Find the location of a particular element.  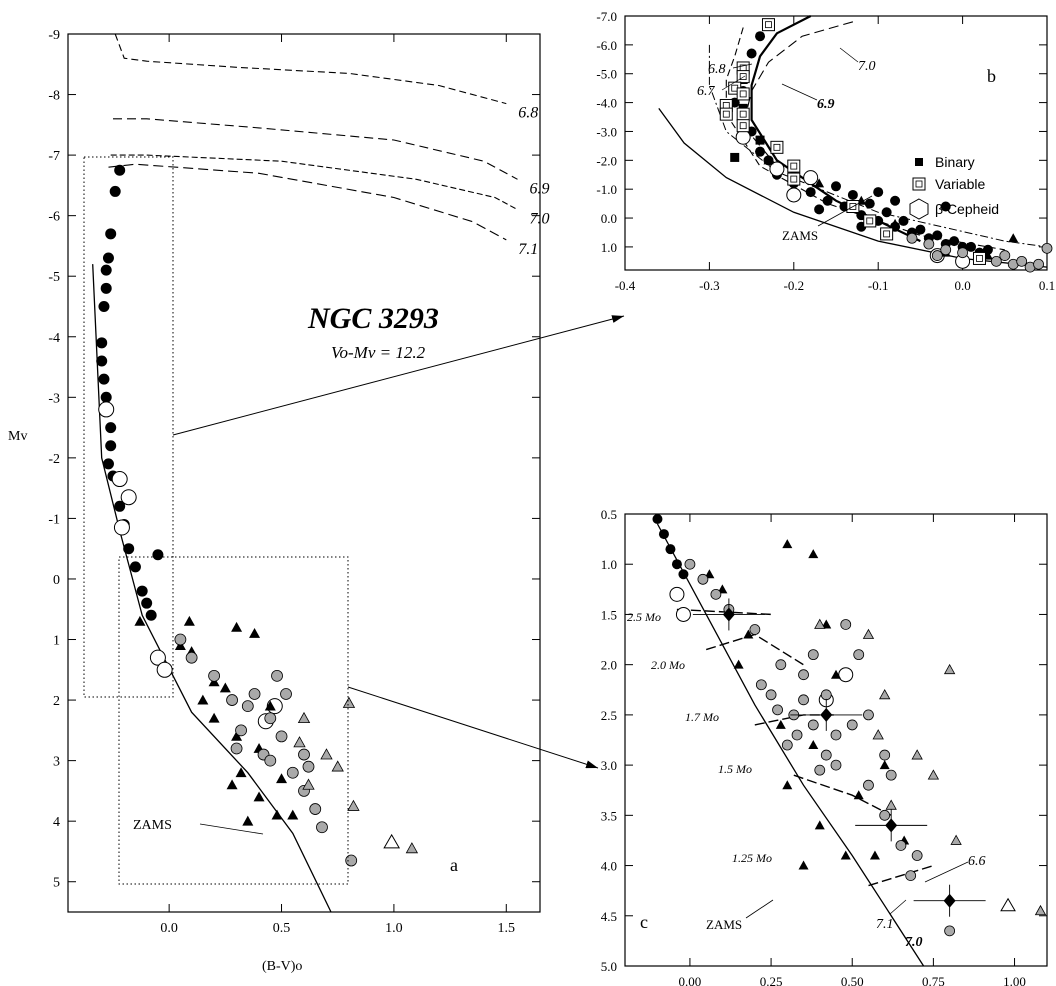

panel-b-pointer-6.7 is located at coordinates (733, 83).